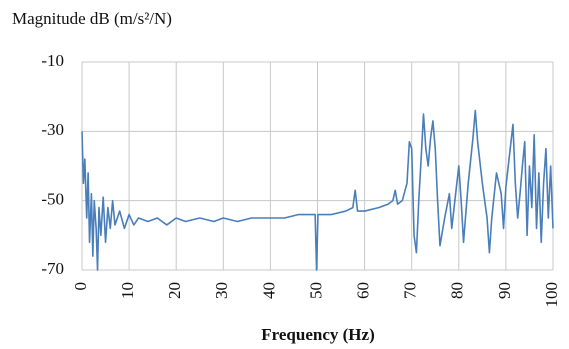  What do you see at coordinates (317, 334) in the screenshot?
I see `x-axis-label: Frequency (Hz)` at bounding box center [317, 334].